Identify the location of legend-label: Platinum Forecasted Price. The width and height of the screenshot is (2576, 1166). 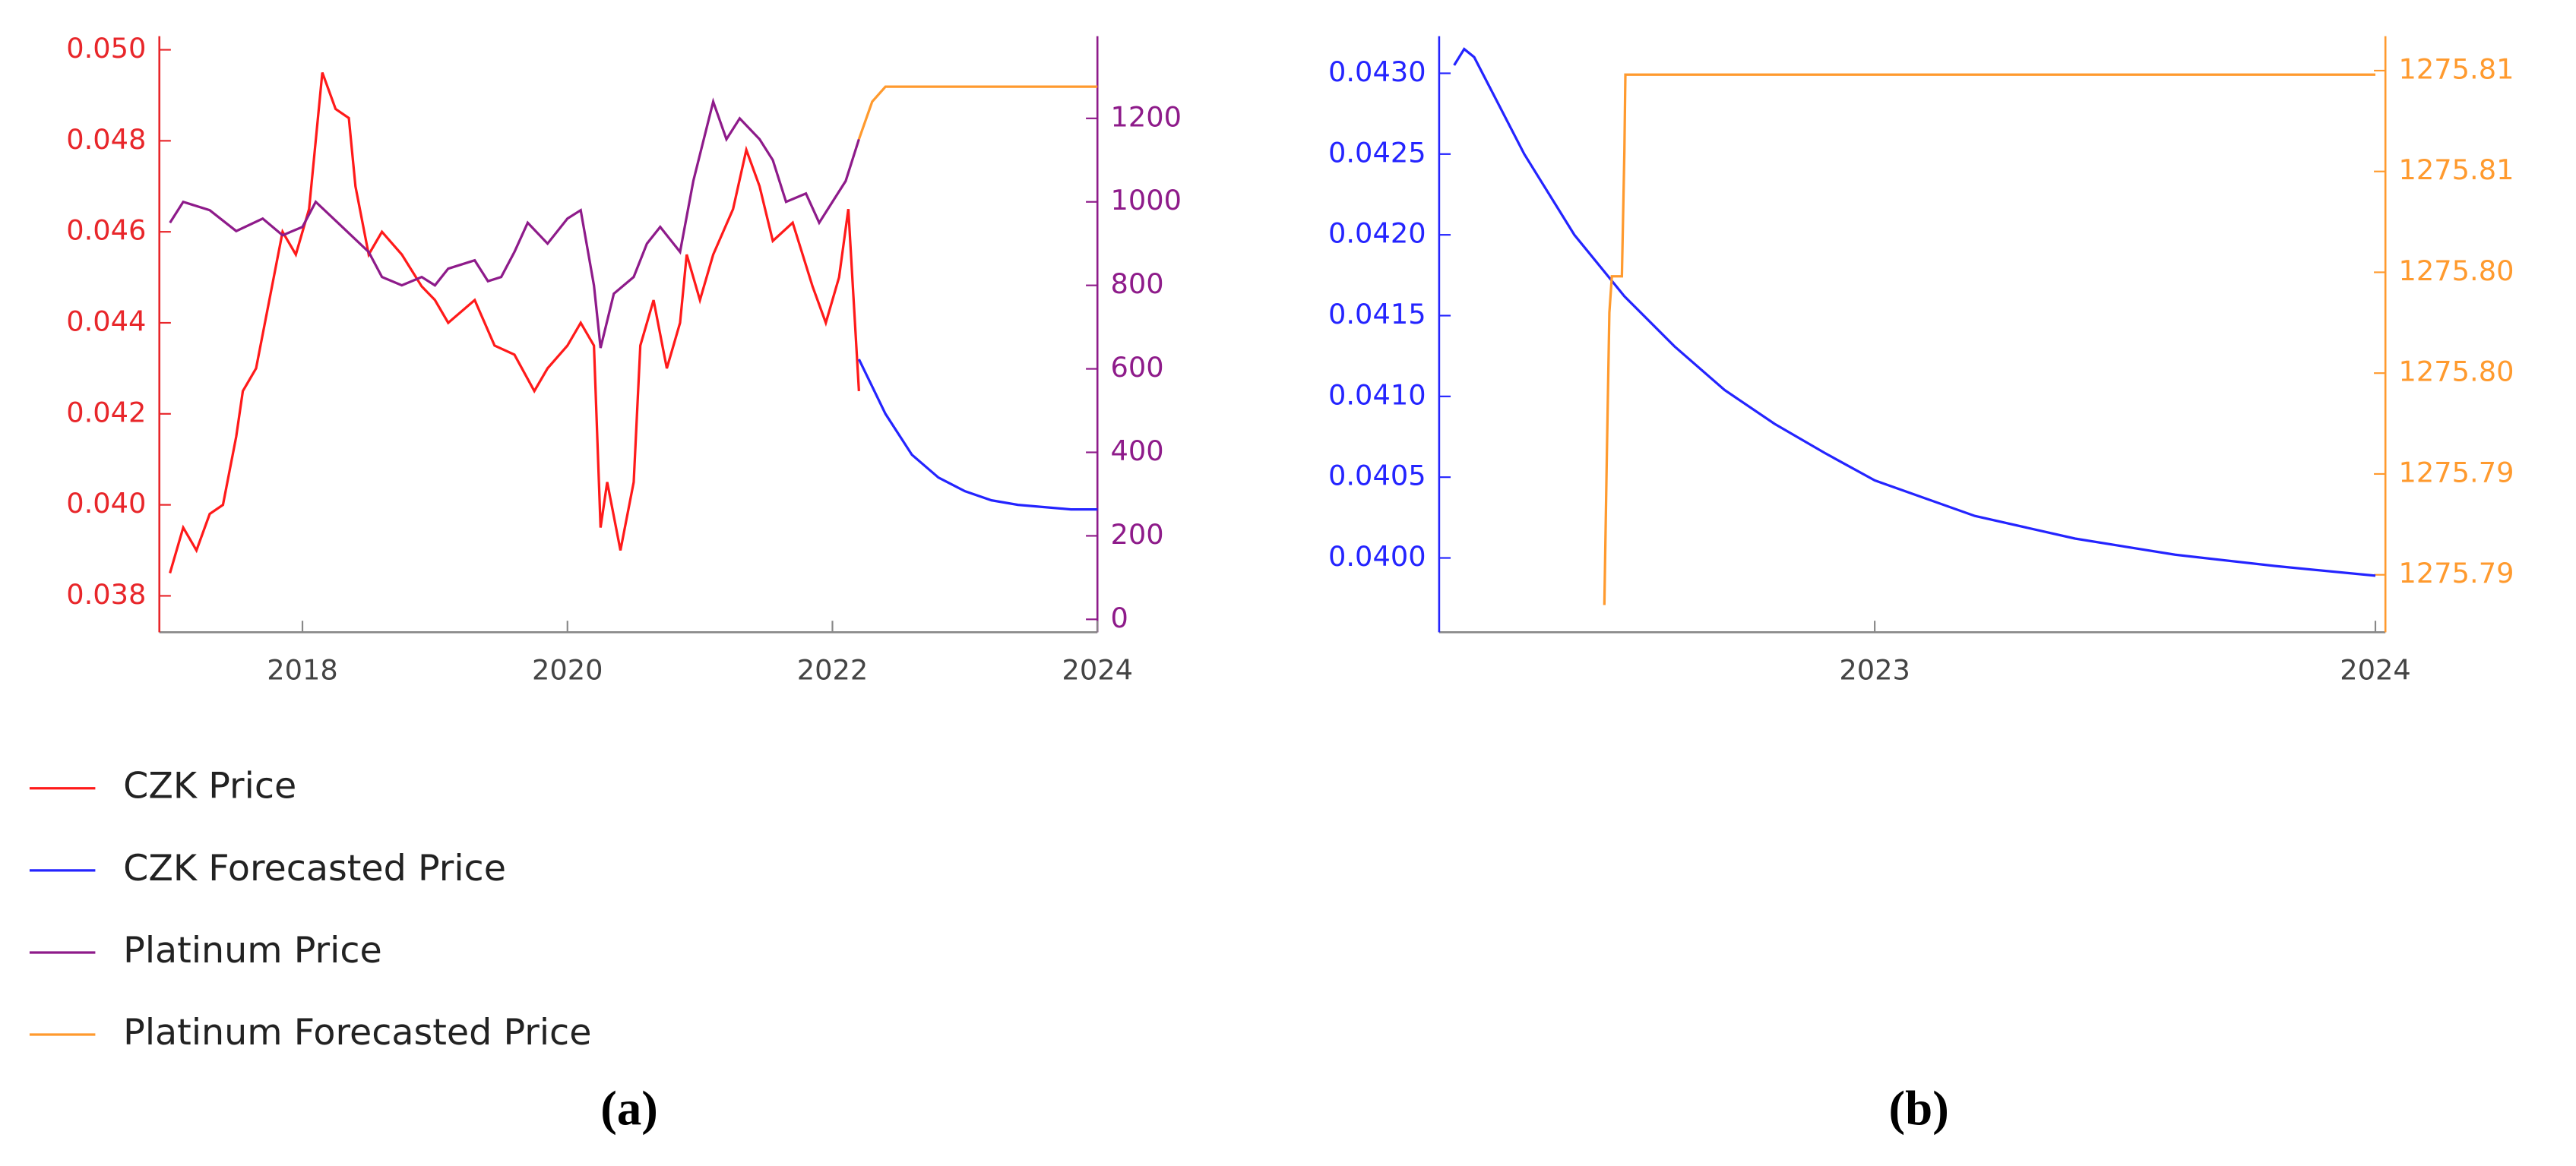
(357, 1033).